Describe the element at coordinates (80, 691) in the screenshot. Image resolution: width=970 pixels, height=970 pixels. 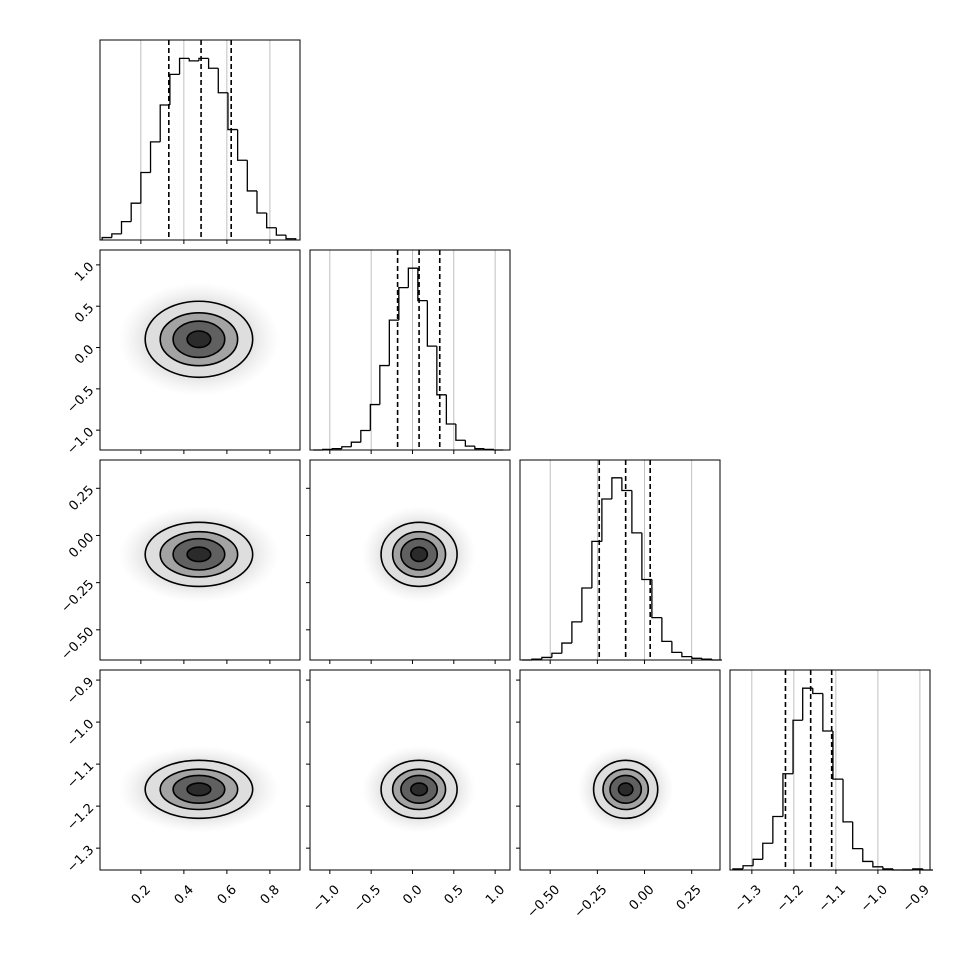
I see `y-tick-label: −0.9` at that location.